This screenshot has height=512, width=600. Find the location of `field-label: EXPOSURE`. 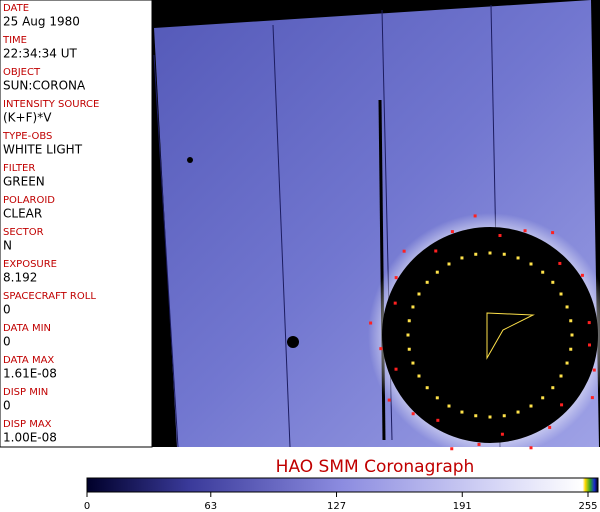

field-label: EXPOSURE is located at coordinates (30, 264).